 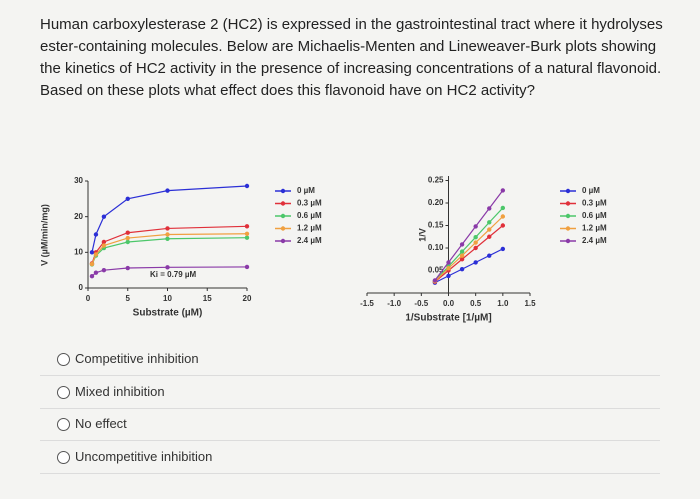 I want to click on option: Competitive inhibition, so click(x=350, y=359).